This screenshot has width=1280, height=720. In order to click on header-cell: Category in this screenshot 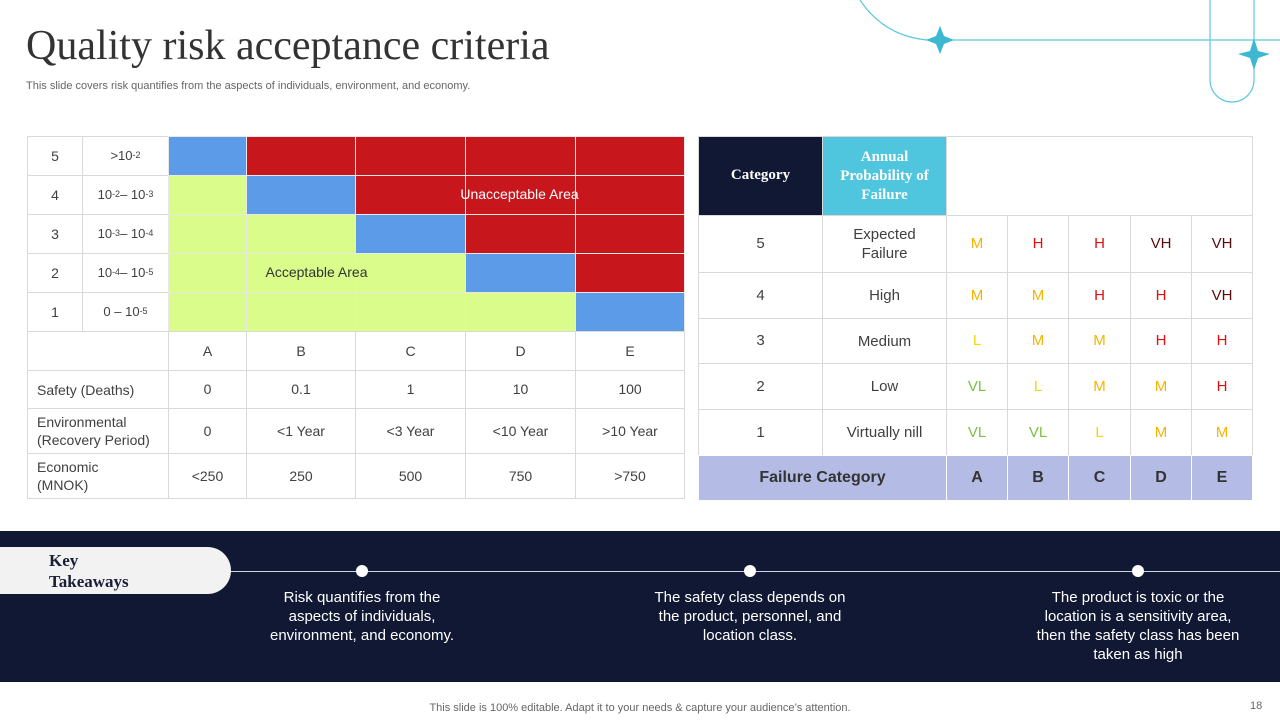, I will do `click(760, 176)`.